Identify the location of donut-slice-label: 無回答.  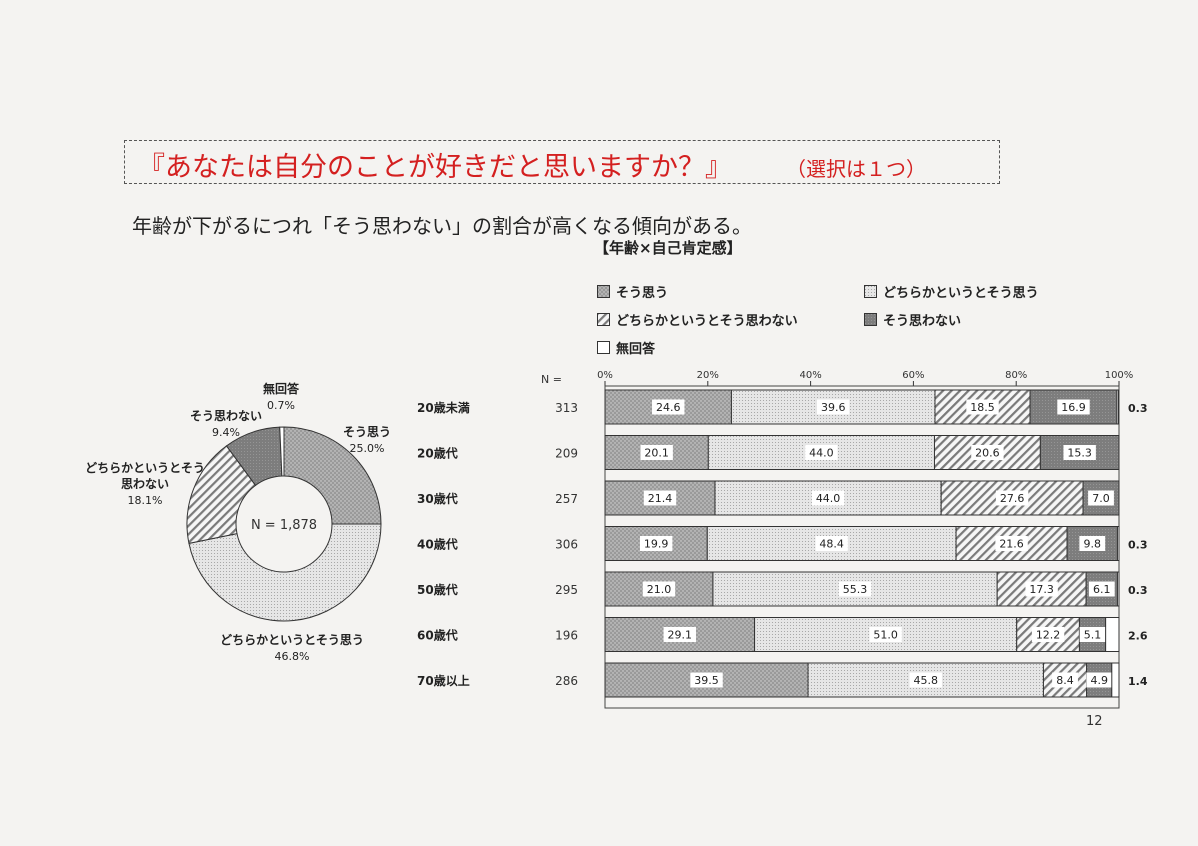
(281, 388).